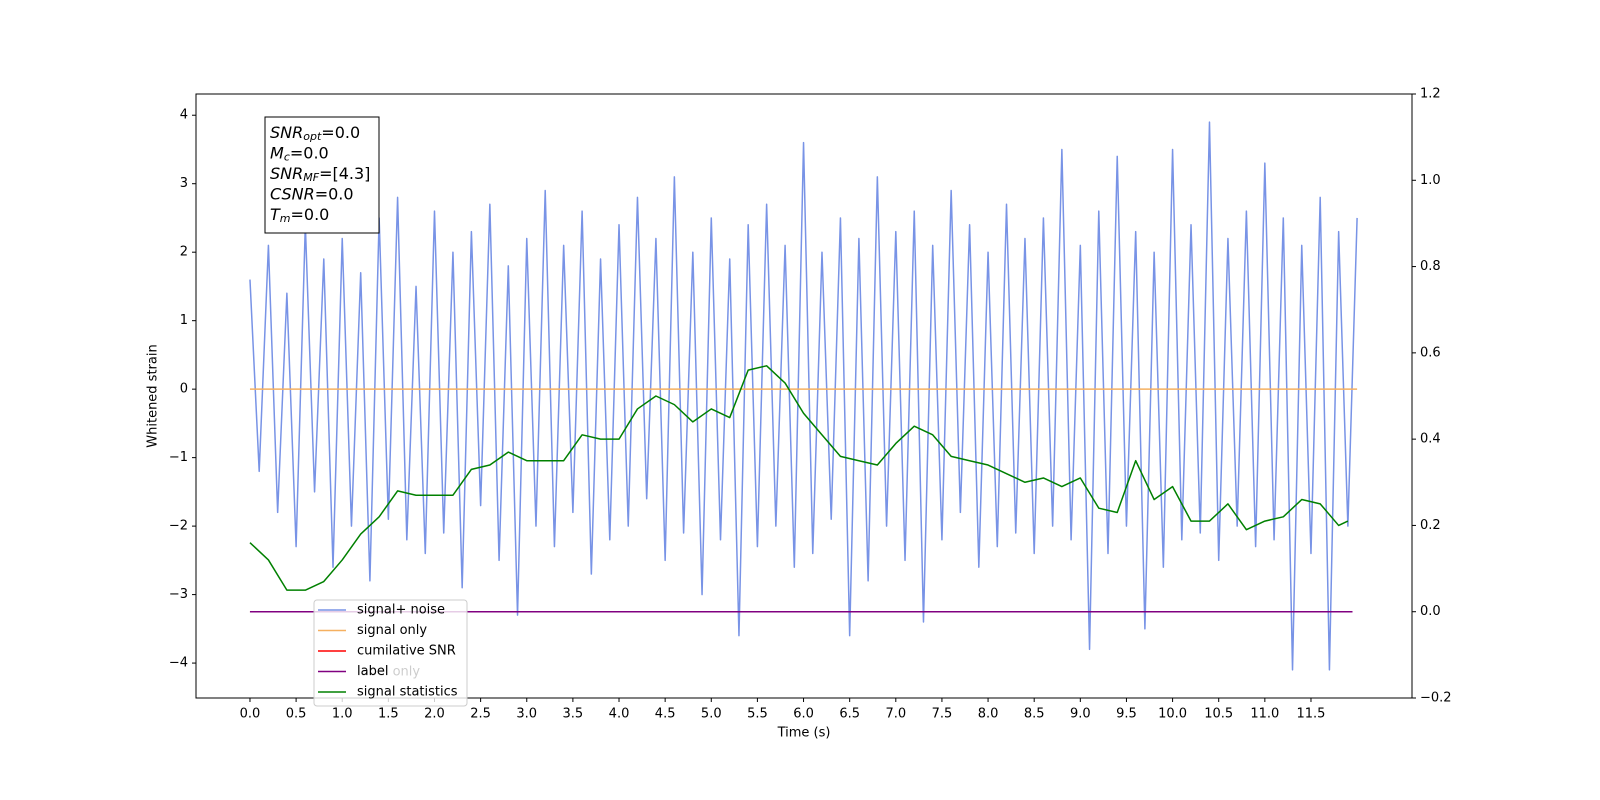 The image size is (1600, 800). I want to click on legend-frame, so click(390, 653).